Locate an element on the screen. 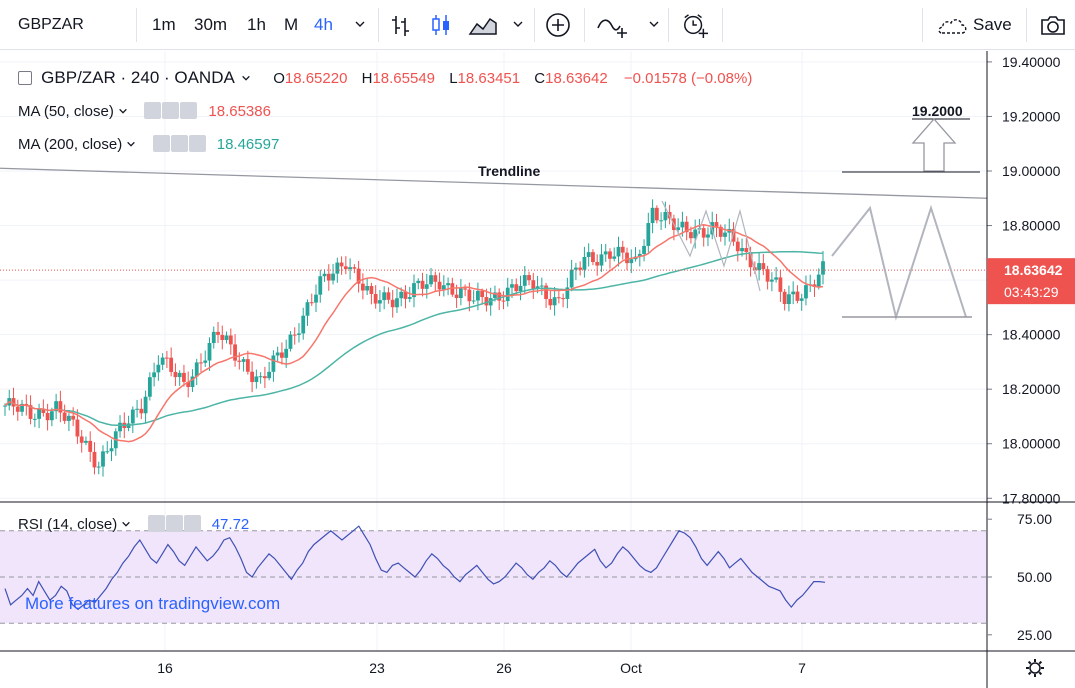  interval-month-button: M is located at coordinates (291, 24).